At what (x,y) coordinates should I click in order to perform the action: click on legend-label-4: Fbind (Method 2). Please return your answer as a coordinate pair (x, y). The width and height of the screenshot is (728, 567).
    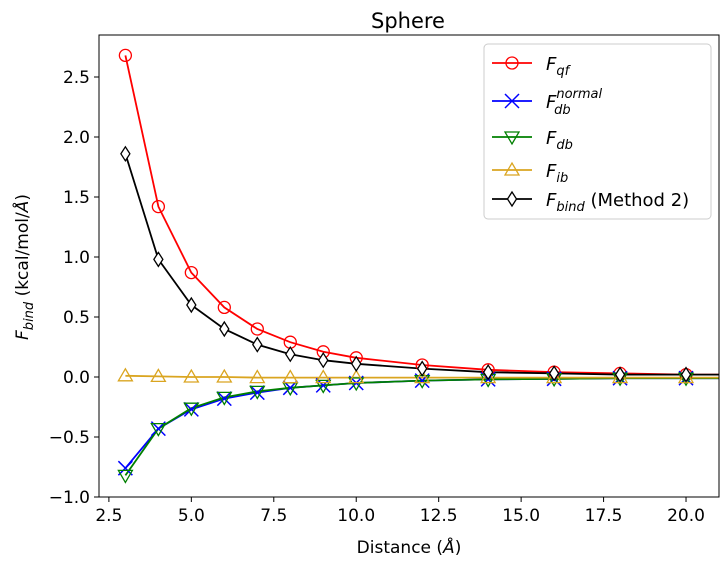
    Looking at the image, I should click on (617, 202).